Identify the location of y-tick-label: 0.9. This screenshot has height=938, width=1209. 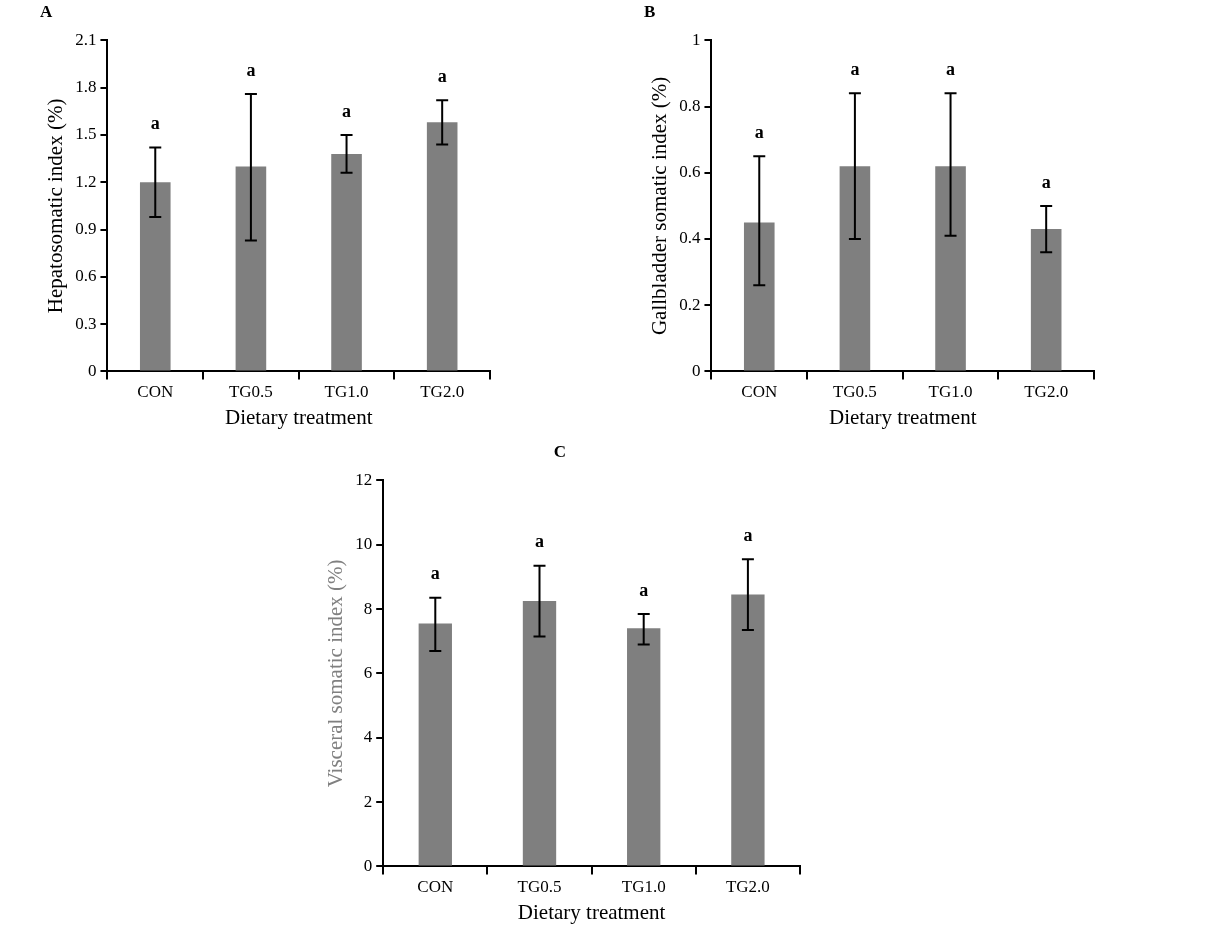
(86, 229).